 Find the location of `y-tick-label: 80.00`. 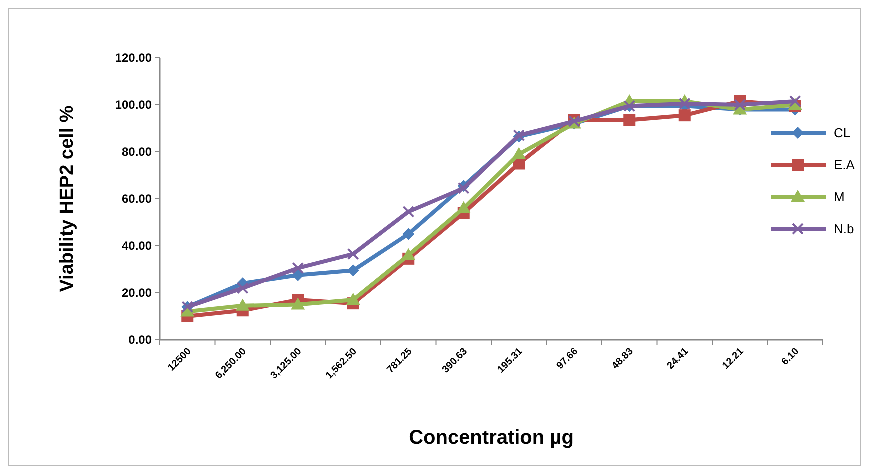

y-tick-label: 80.00 is located at coordinates (137, 152).